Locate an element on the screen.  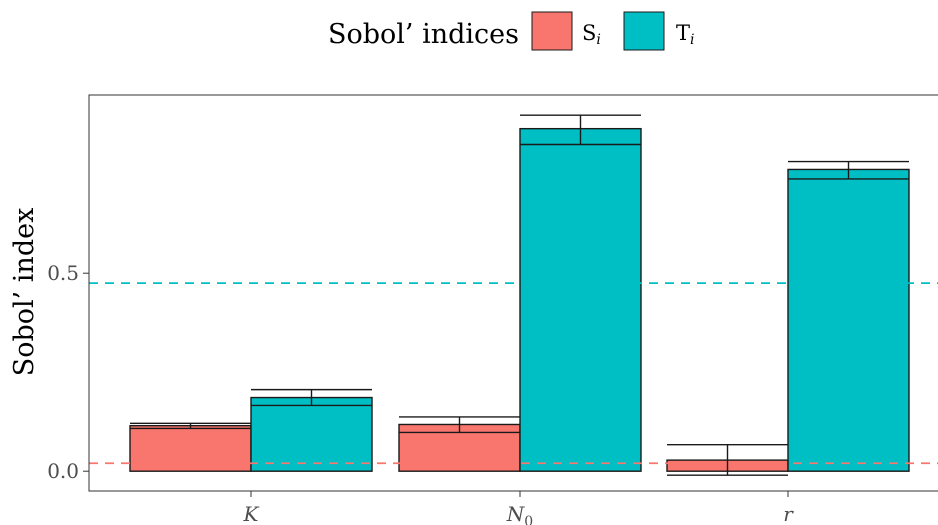
legend-label-si-sub: i is located at coordinates (598, 40).